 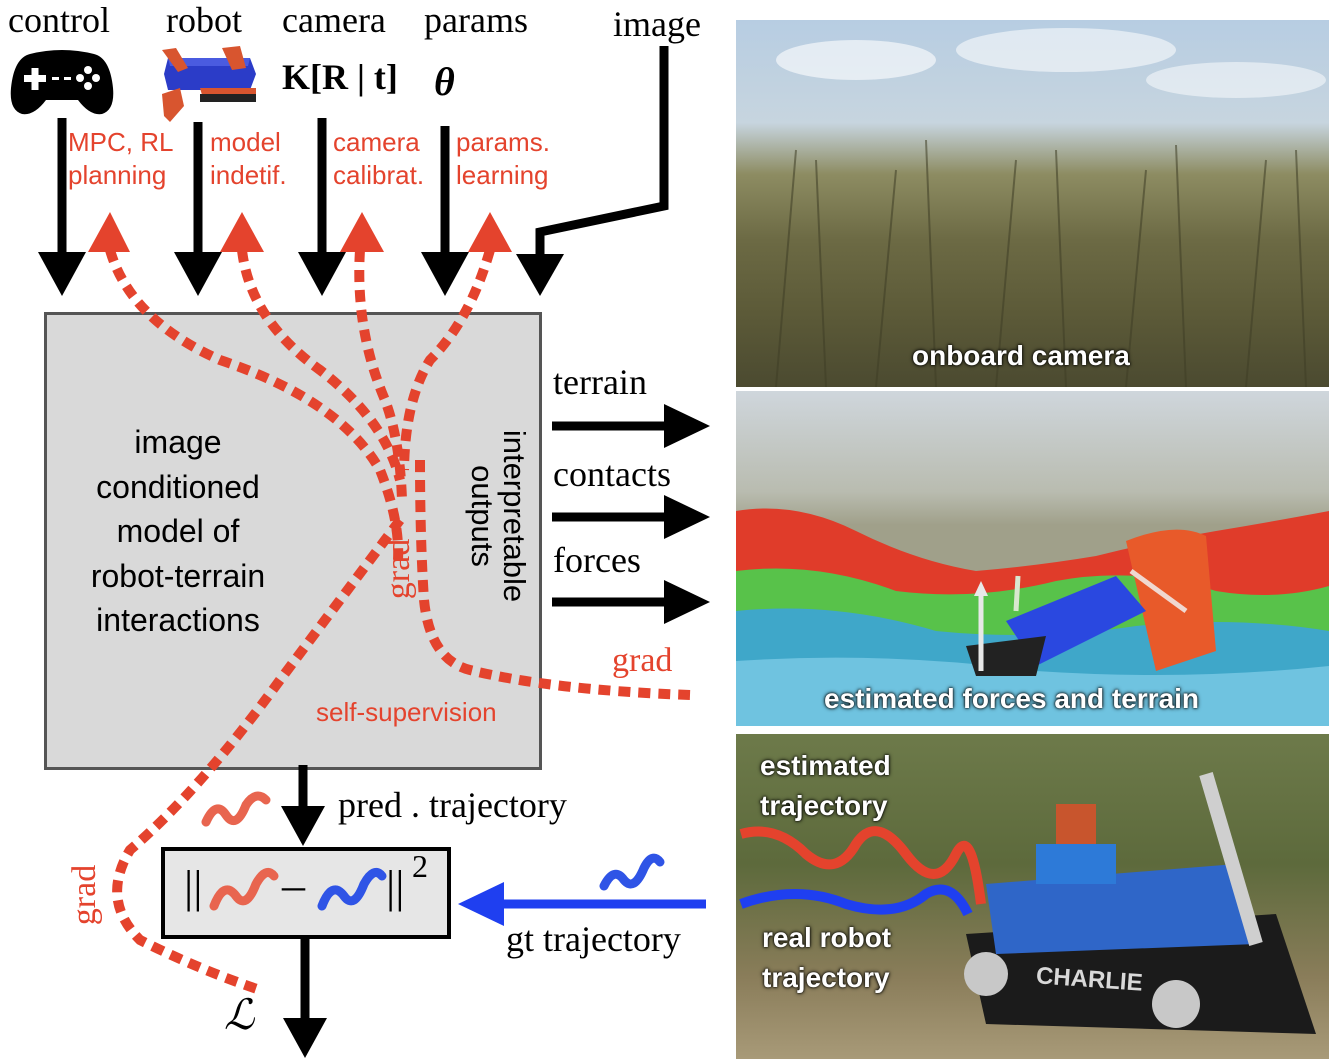 I want to click on loss-box, so click(x=306, y=893).